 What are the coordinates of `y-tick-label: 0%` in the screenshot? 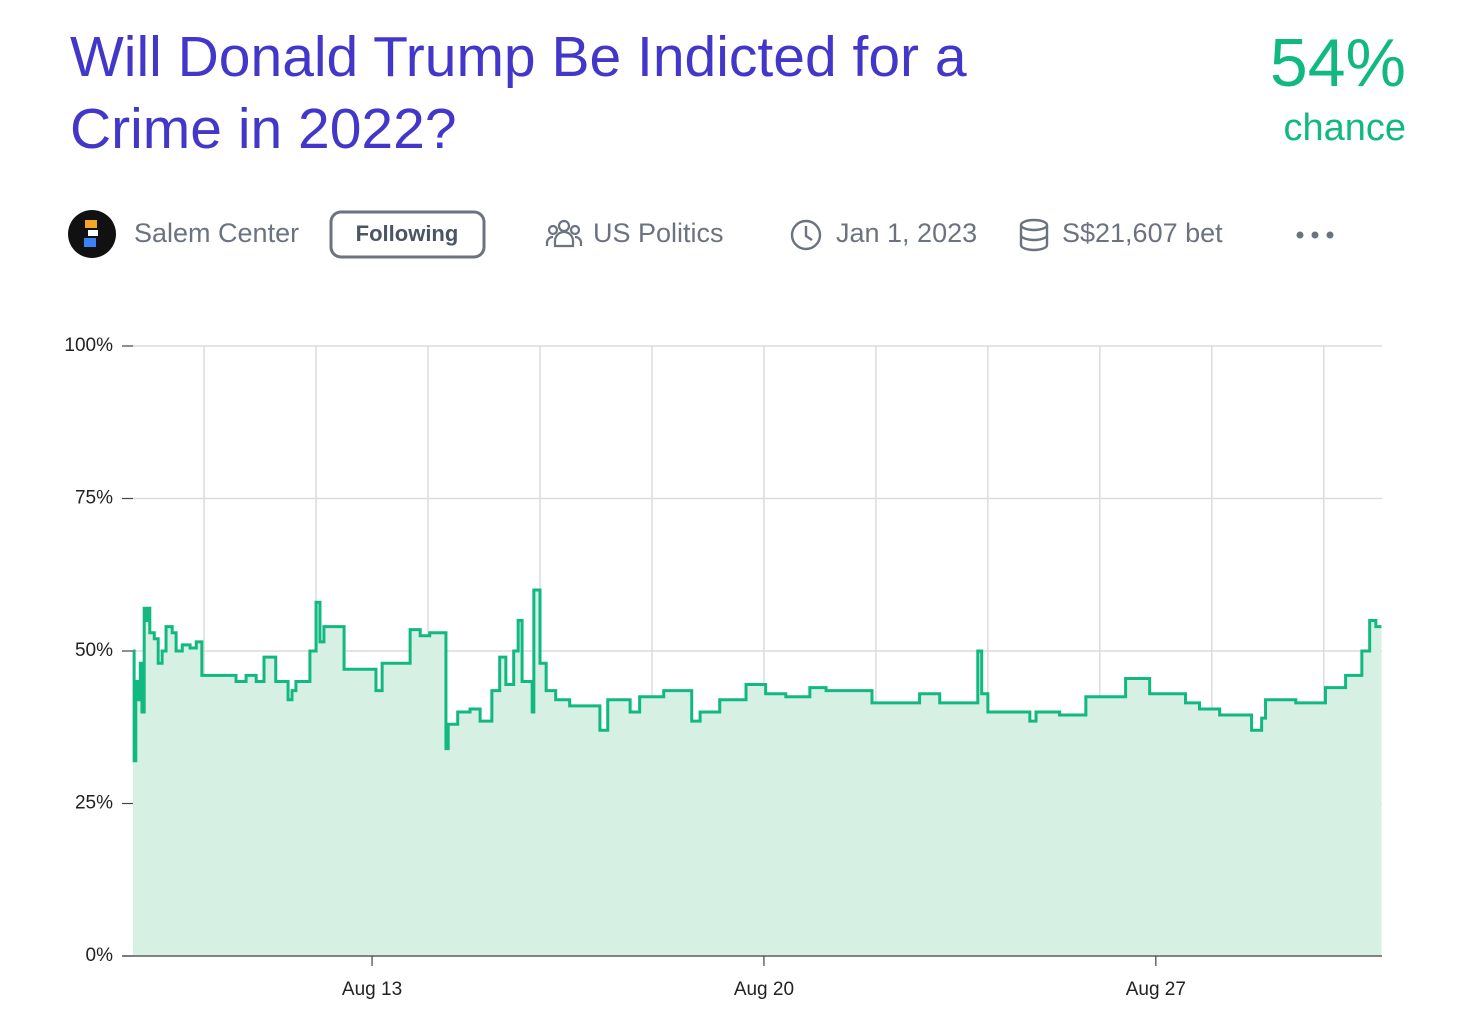 It's located at (100, 955).